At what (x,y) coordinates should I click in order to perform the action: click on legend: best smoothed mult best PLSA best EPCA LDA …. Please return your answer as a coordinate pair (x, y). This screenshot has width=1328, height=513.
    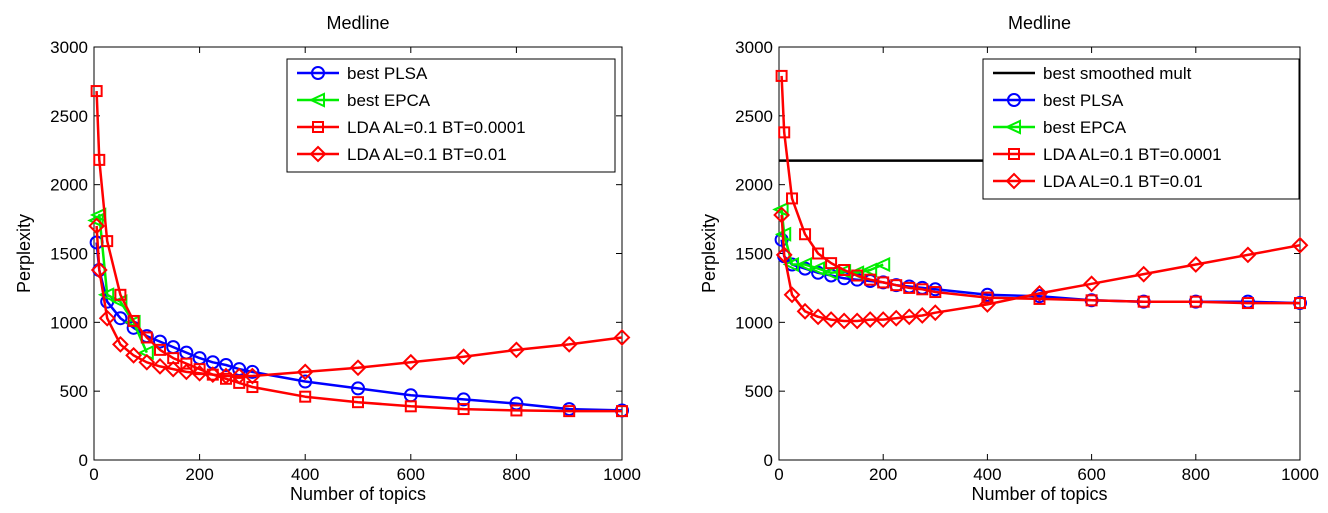
    Looking at the image, I should click on (1141, 129).